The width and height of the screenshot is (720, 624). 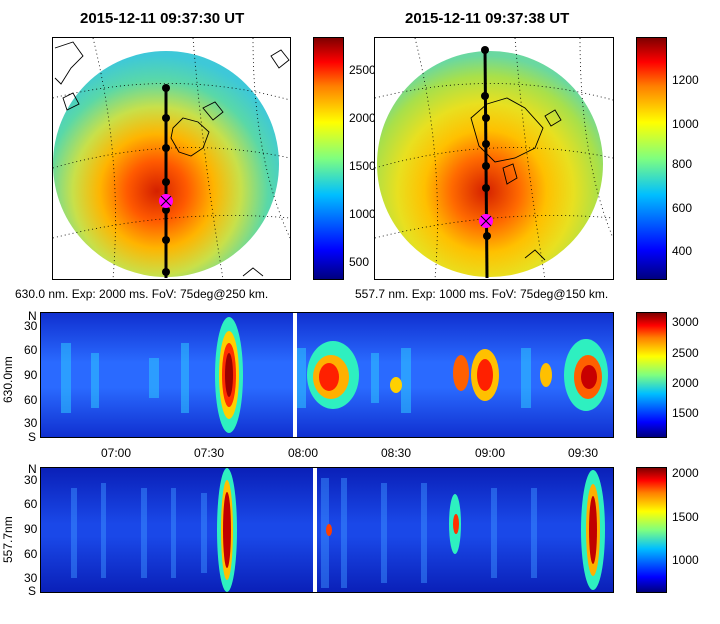 I want to click on keogram1-cbar-tick: 2500, so click(x=685, y=353).